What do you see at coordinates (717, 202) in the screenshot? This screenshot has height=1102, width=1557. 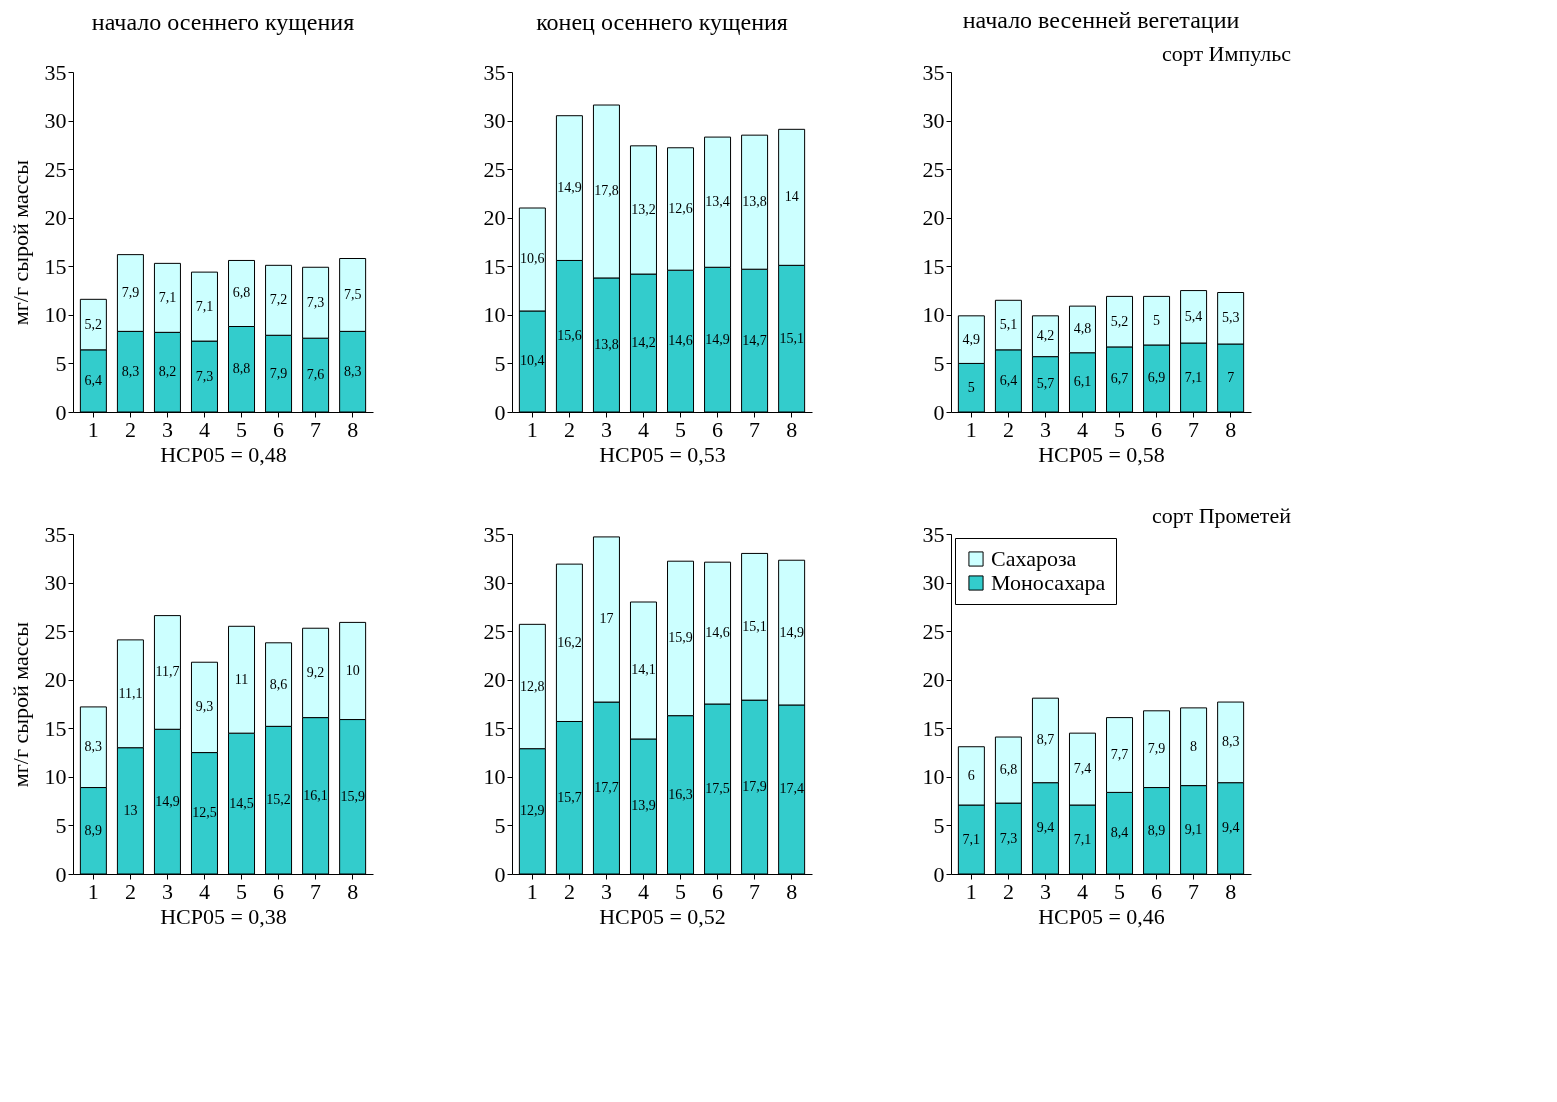 I see `data-label: 13,4` at bounding box center [717, 202].